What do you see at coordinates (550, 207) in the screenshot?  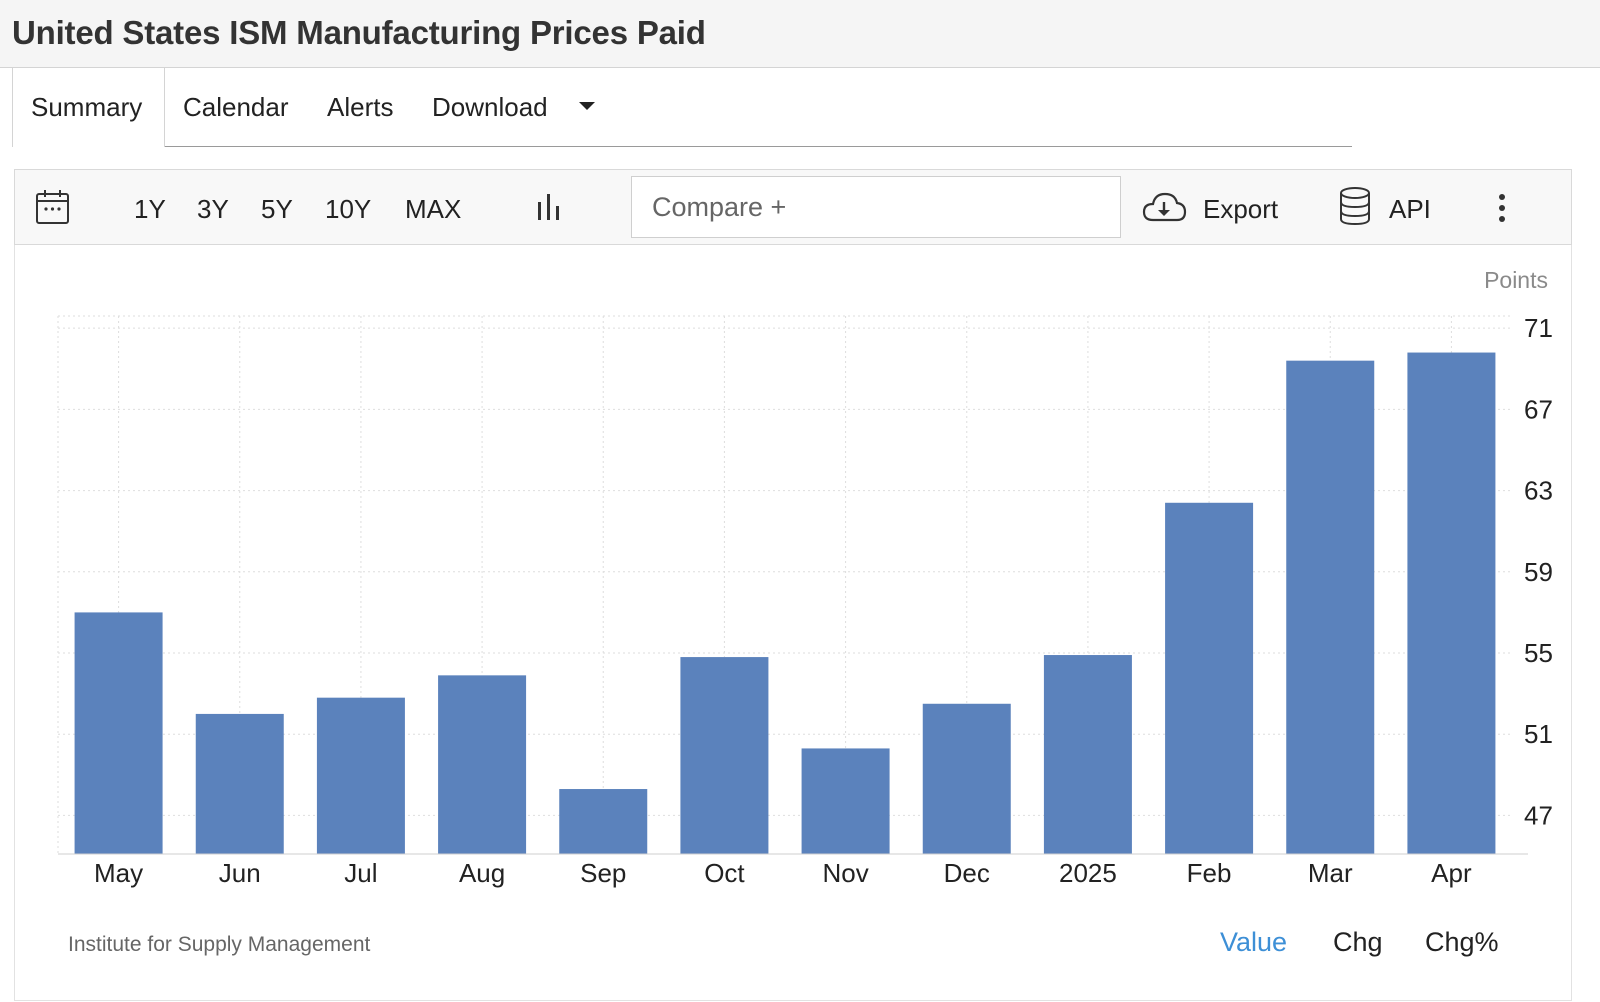 I see `bar-chart-icon` at bounding box center [550, 207].